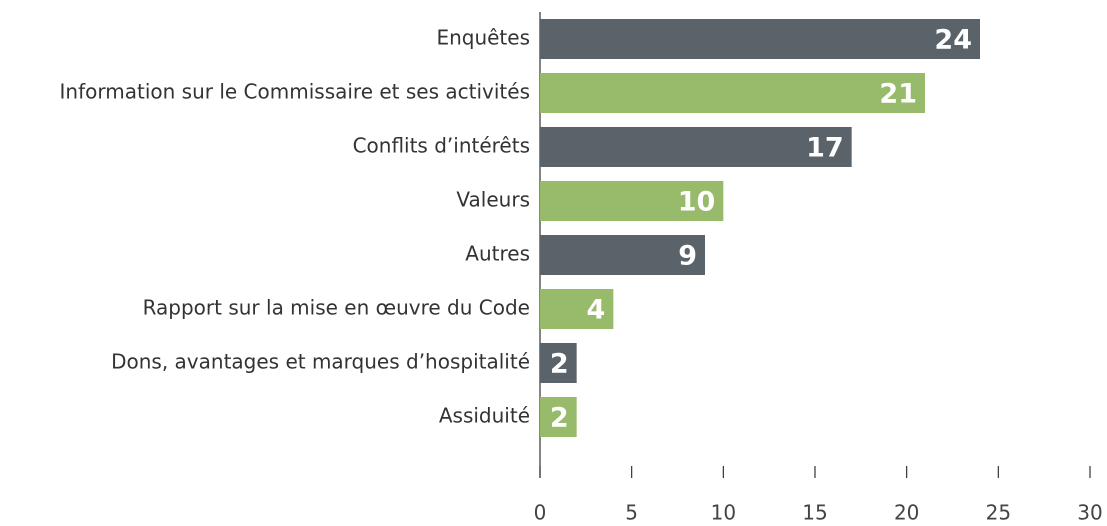 The image size is (1107, 526). I want to click on data-label: 10, so click(697, 202).